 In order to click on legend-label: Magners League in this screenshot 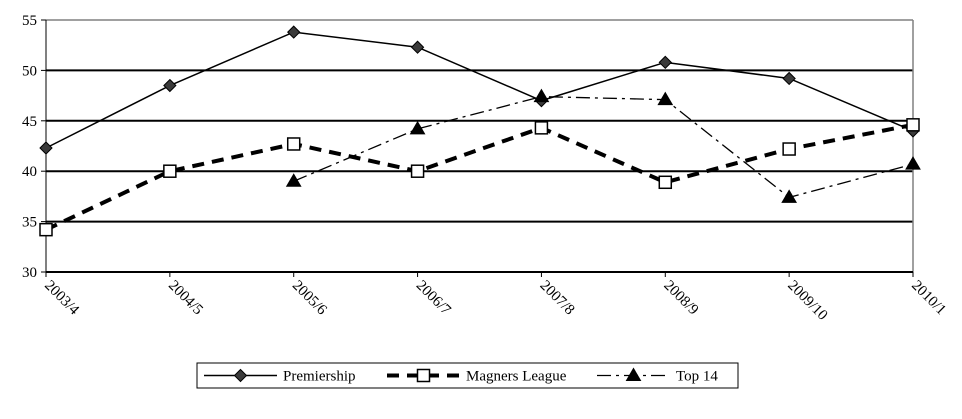, I will do `click(516, 377)`.